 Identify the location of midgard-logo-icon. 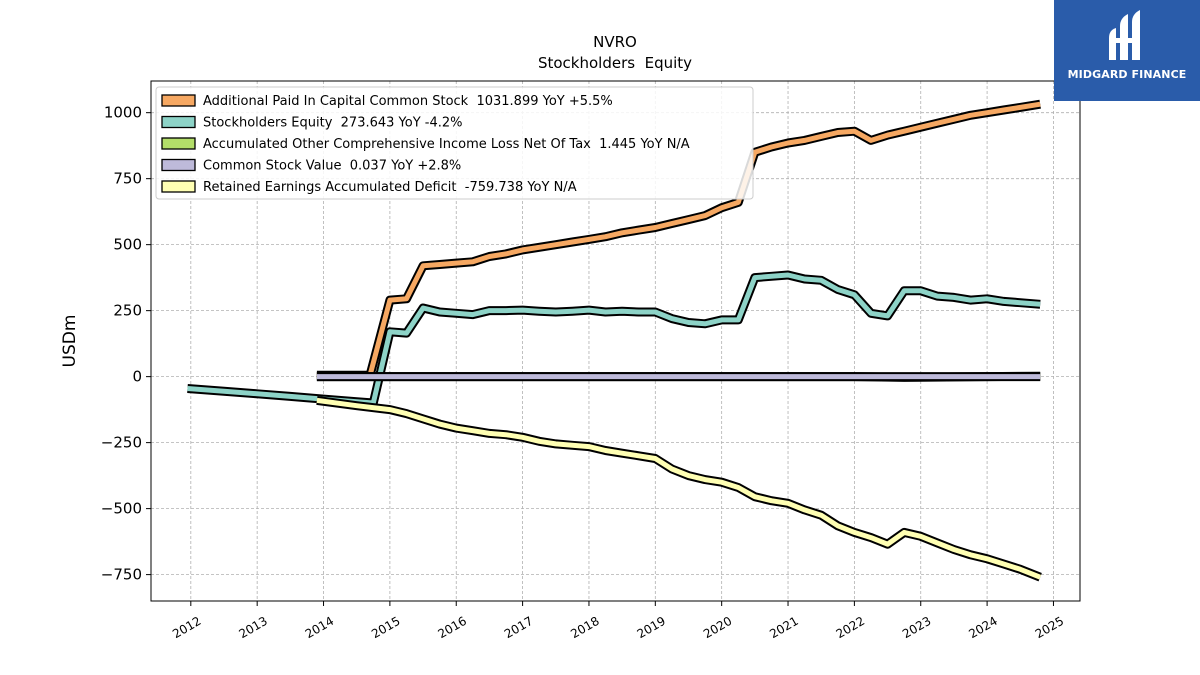
(1124, 35).